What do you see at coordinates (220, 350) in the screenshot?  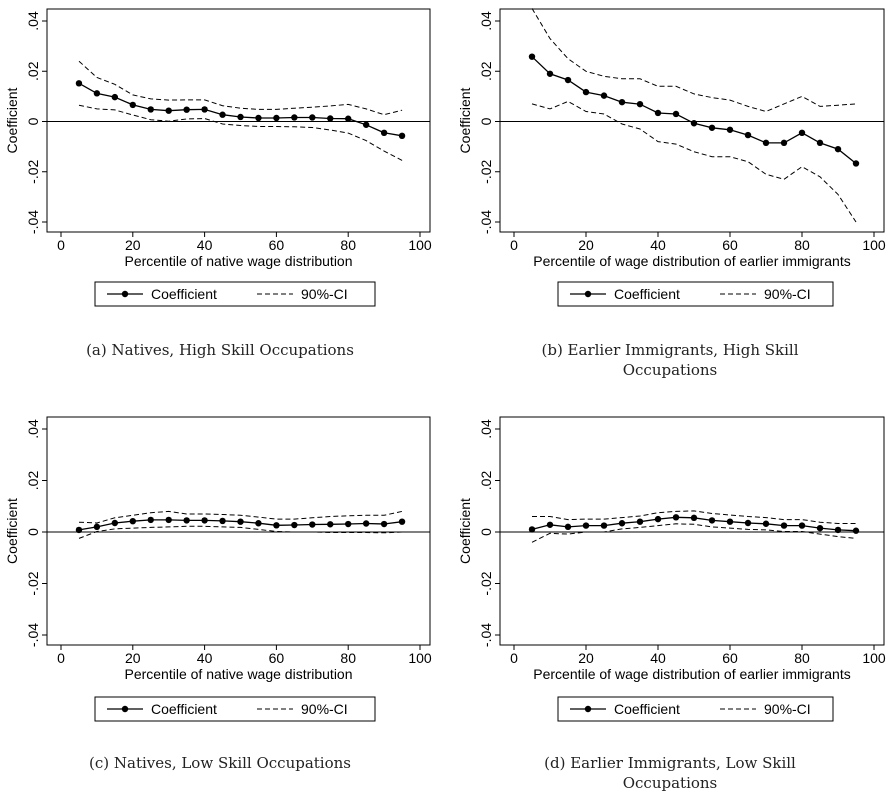 I see `panel-caption: (a) Natives, High Skill Occupations` at bounding box center [220, 350].